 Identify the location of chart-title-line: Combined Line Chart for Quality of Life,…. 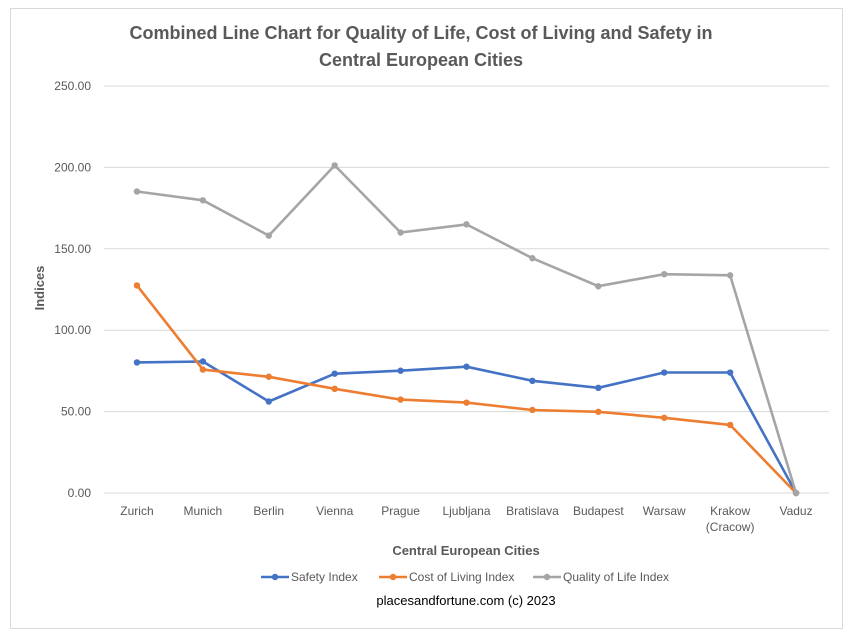
(420, 33).